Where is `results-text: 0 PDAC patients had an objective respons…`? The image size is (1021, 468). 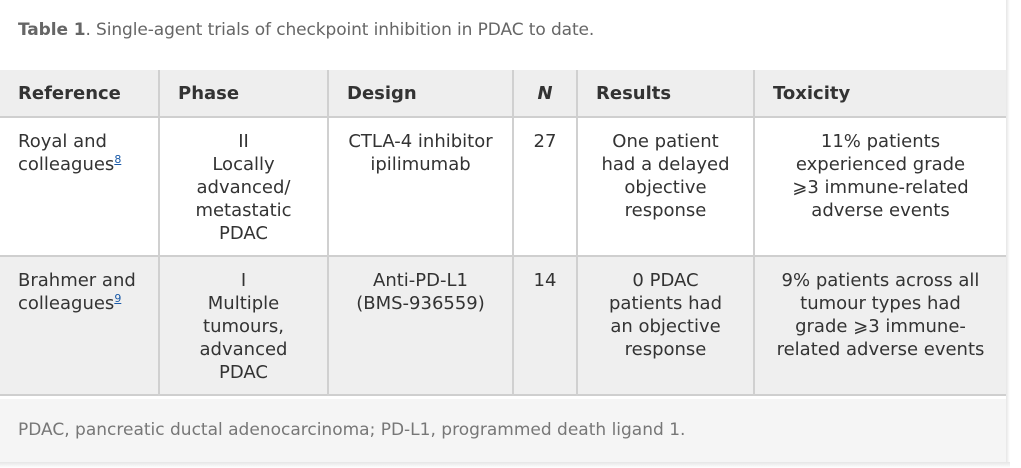
results-text: 0 PDAC patients had an objective respons… is located at coordinates (665, 315).